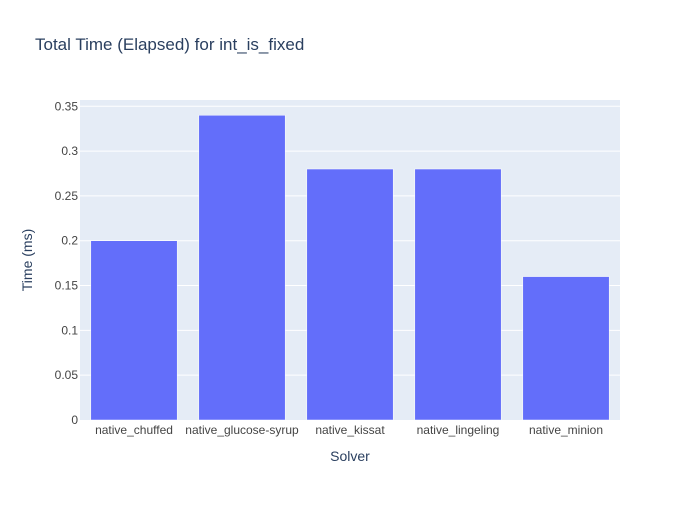 This screenshot has width=700, height=505. What do you see at coordinates (458, 430) in the screenshot?
I see `x-tick-label: native_lingeling` at bounding box center [458, 430].